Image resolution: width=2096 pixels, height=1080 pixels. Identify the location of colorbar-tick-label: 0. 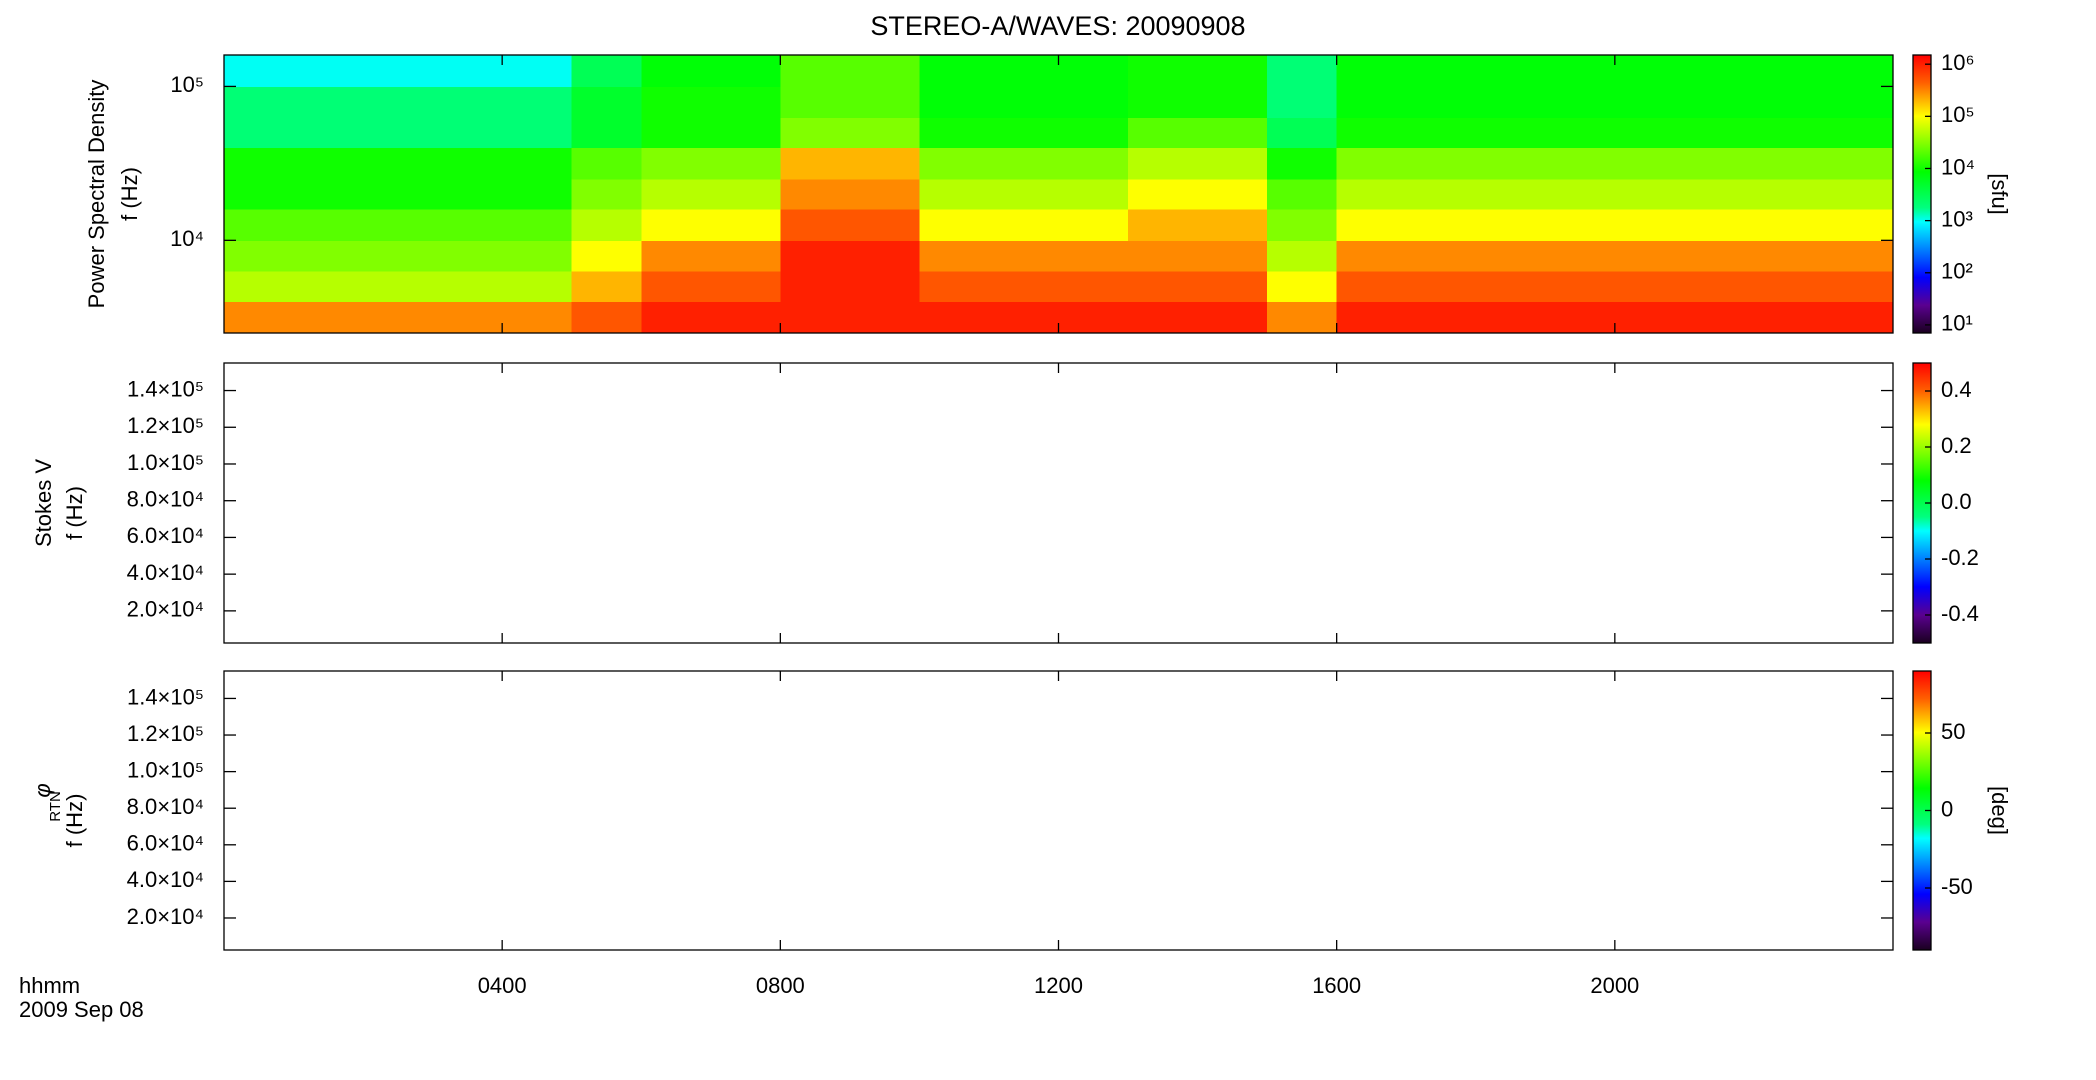
(1947, 808).